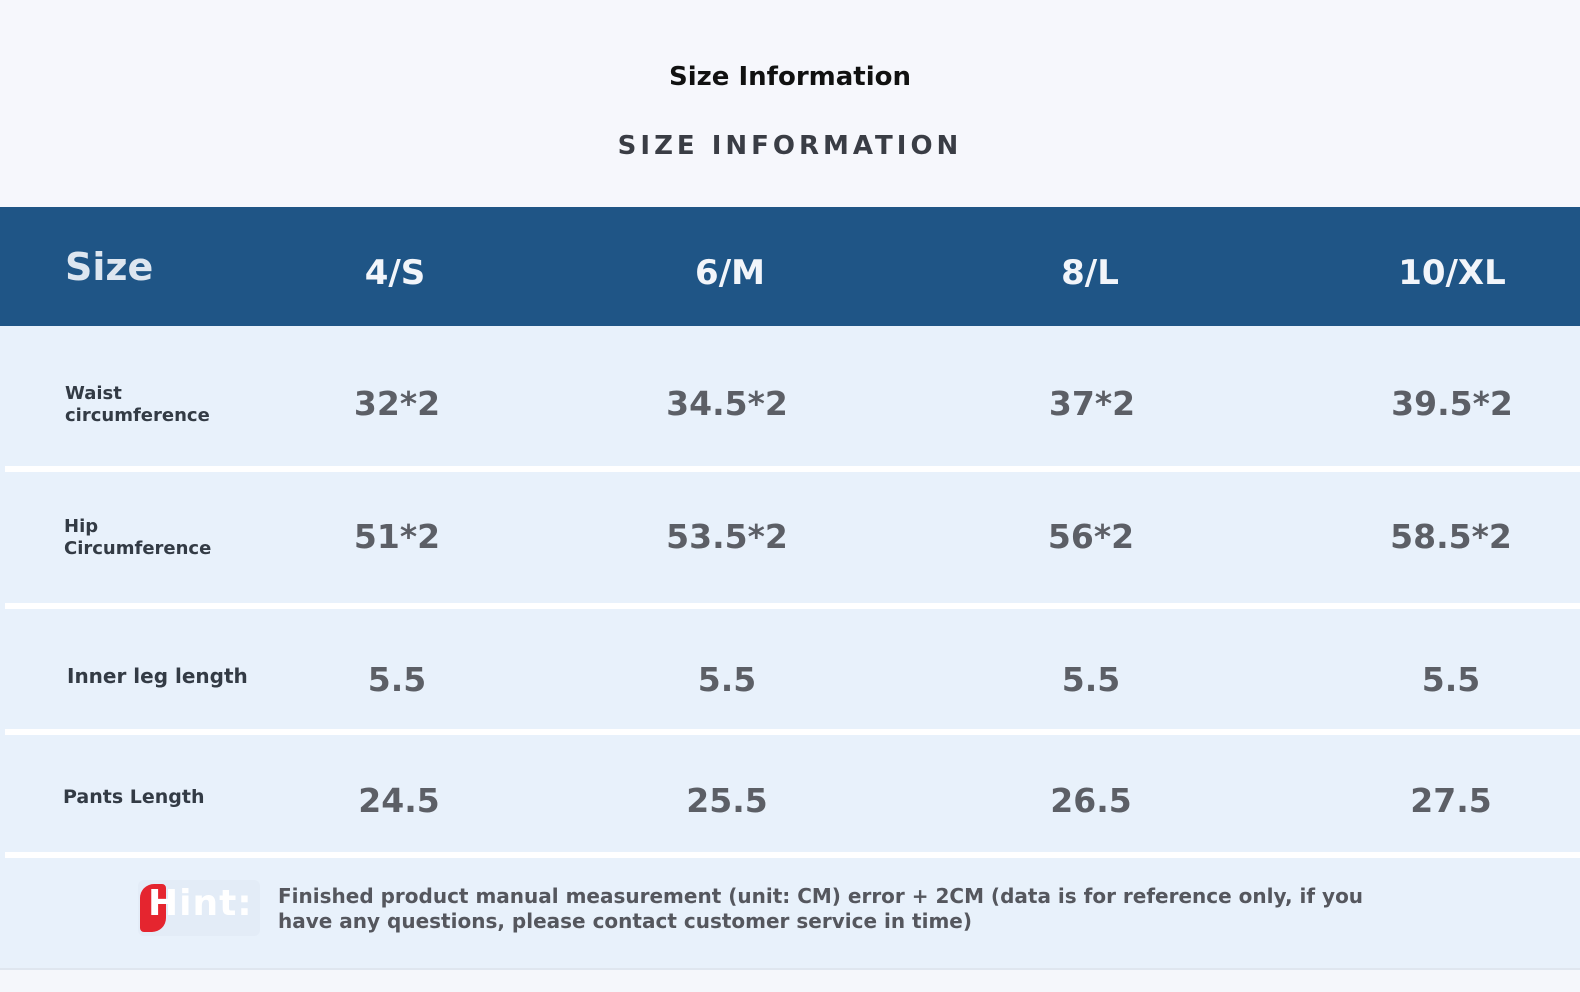  I want to click on table-cell: 24.5, so click(399, 800).